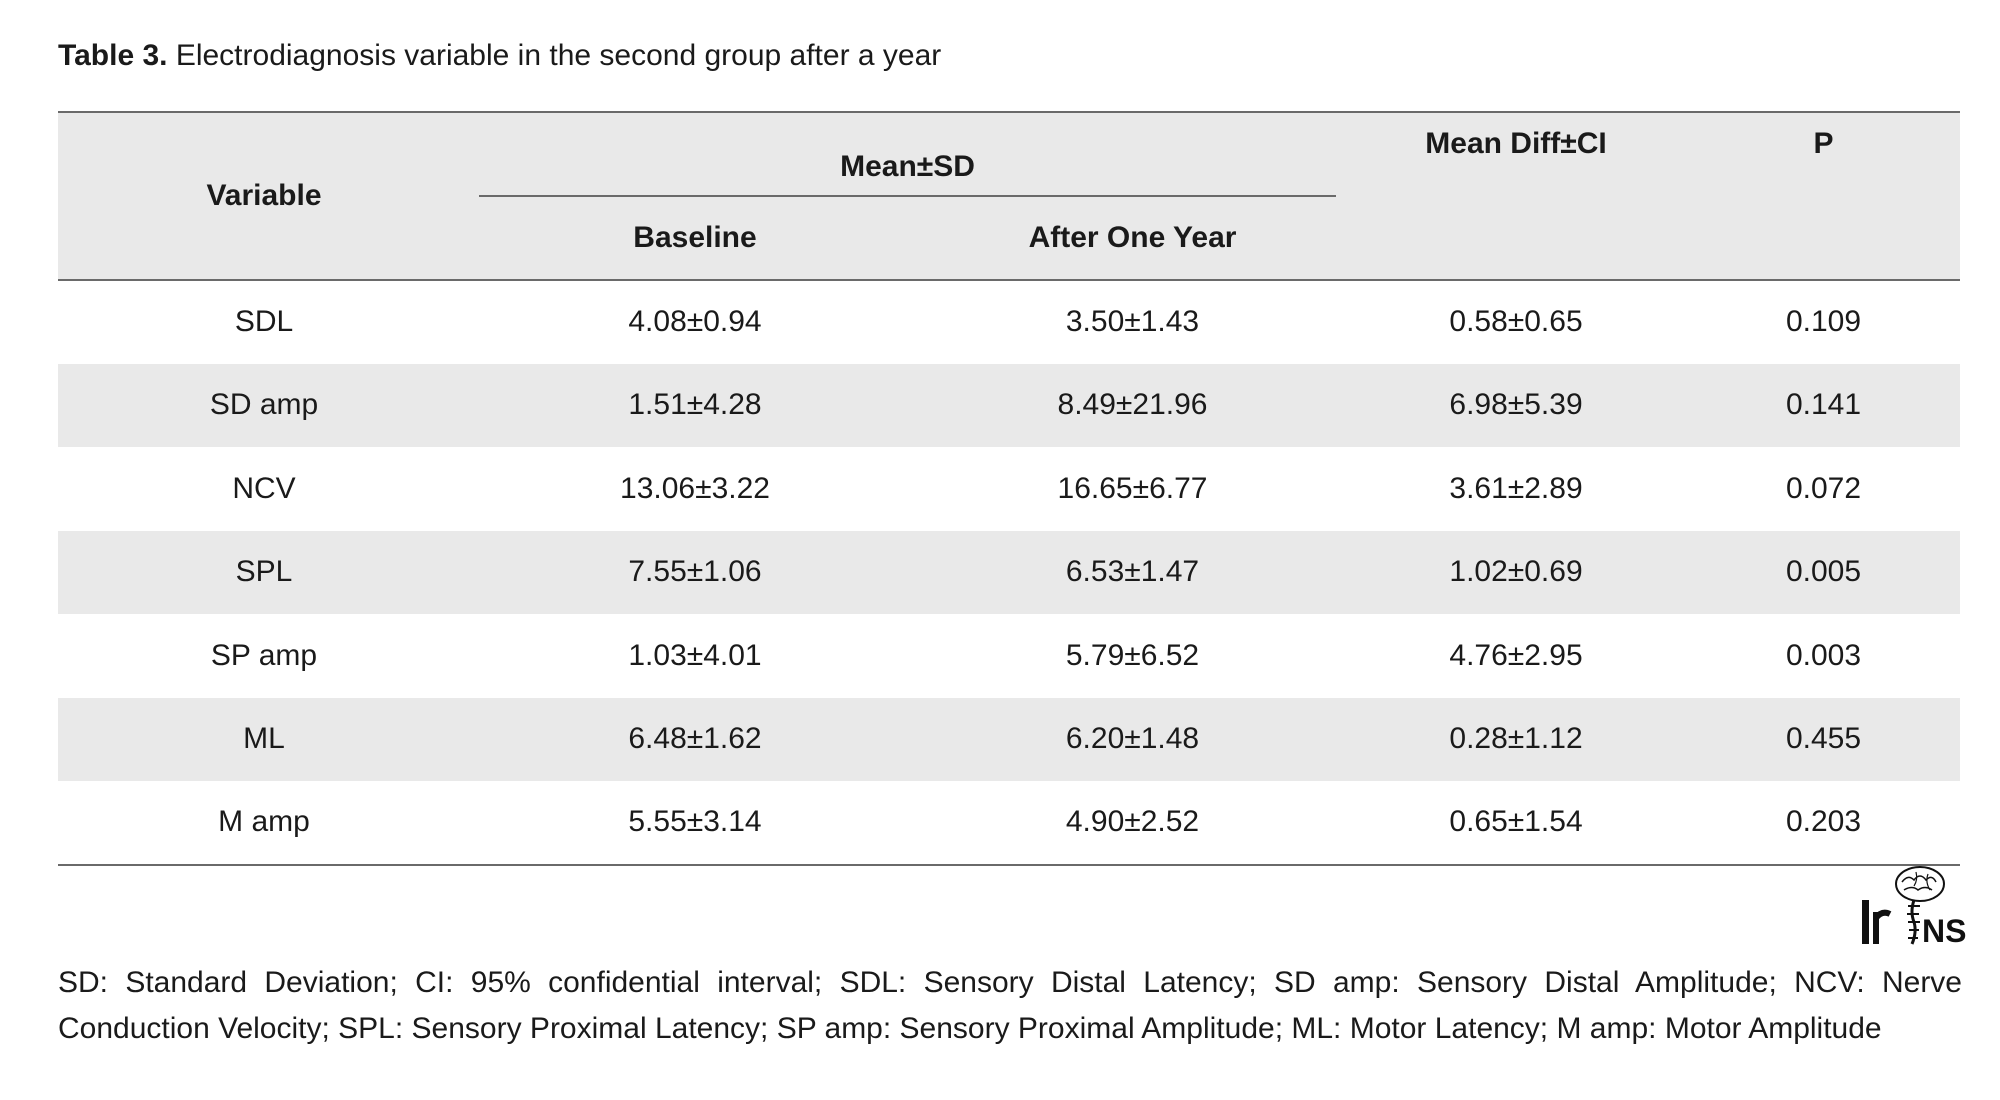 Image resolution: width=2000 pixels, height=1100 pixels. Describe the element at coordinates (1132, 572) in the screenshot. I see `cell-after-one-year: 6.53±1.47` at that location.